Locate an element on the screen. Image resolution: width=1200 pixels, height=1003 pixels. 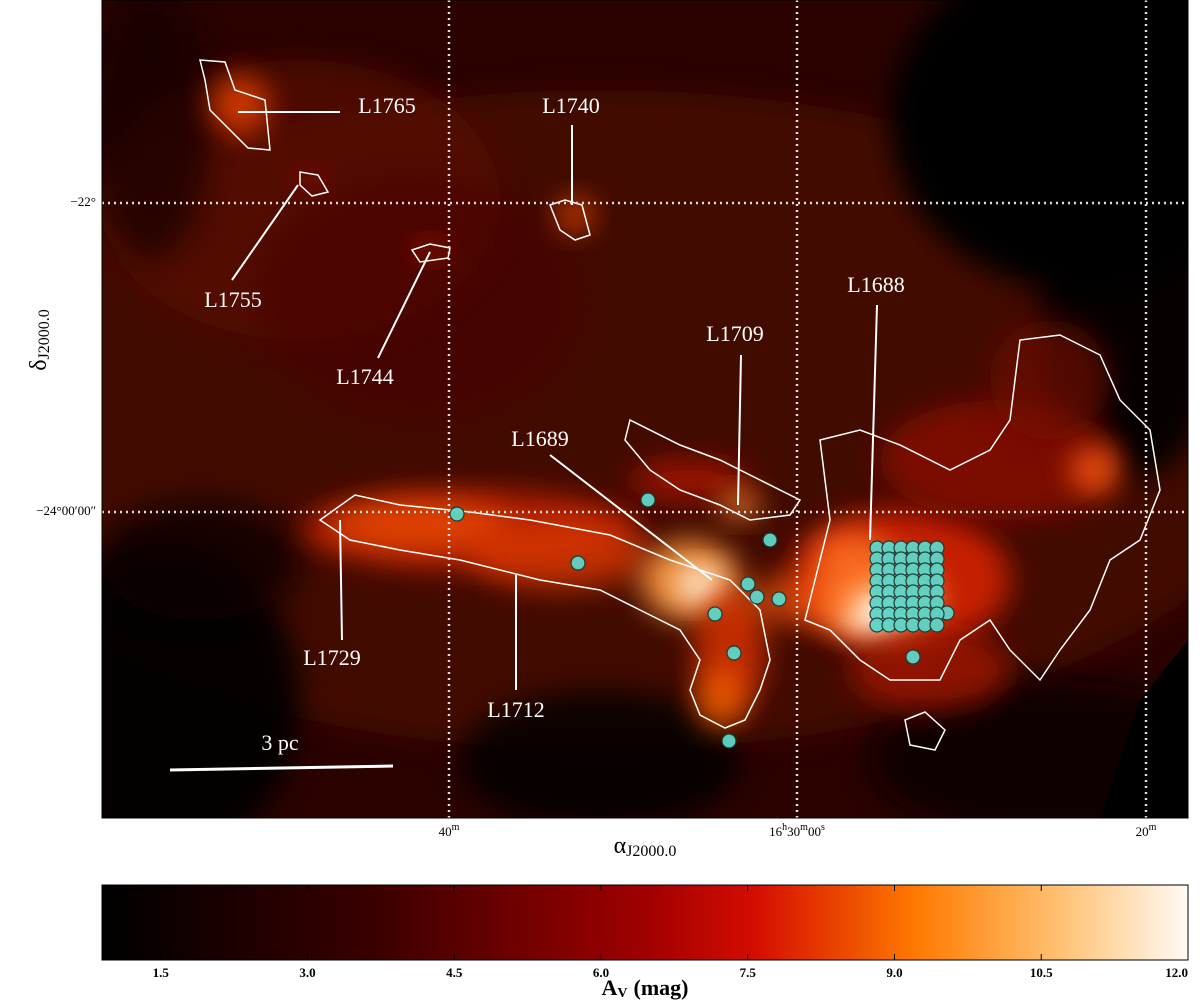
scale-bar is located at coordinates (281, 768).